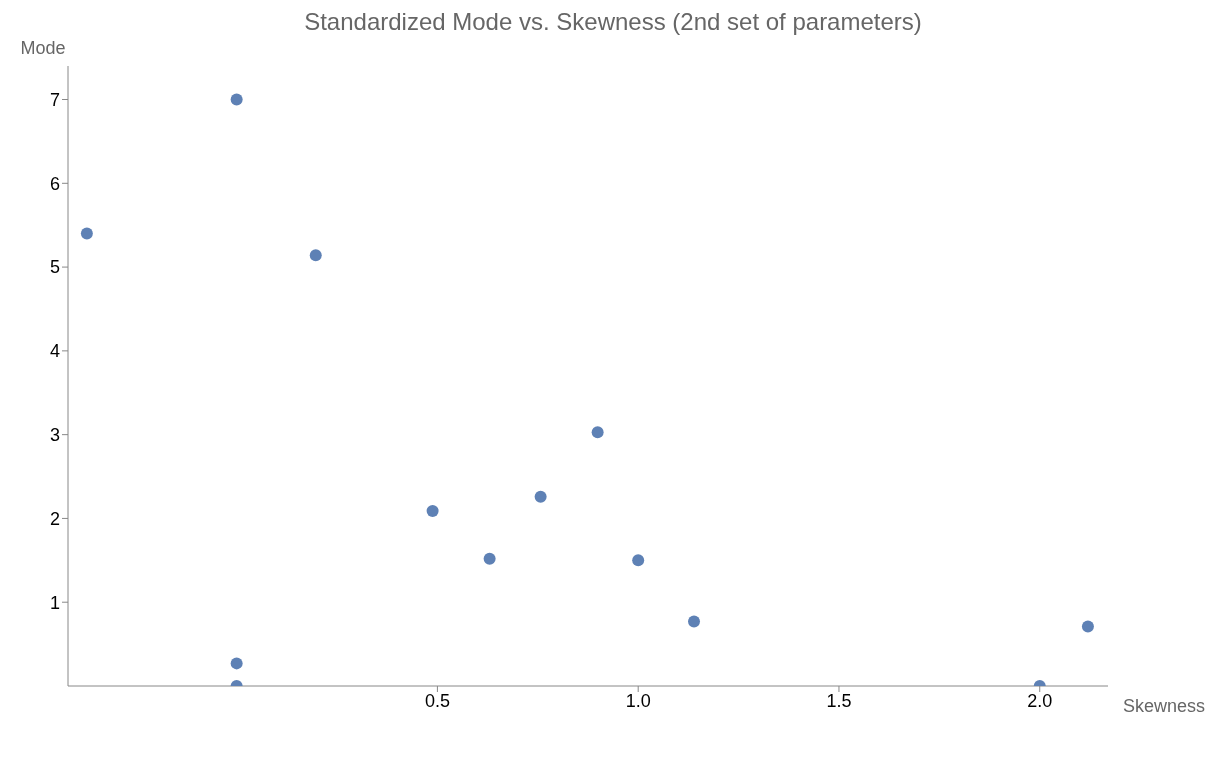 The image size is (1226, 767). What do you see at coordinates (54, 435) in the screenshot?
I see `y-tick-label: 3` at bounding box center [54, 435].